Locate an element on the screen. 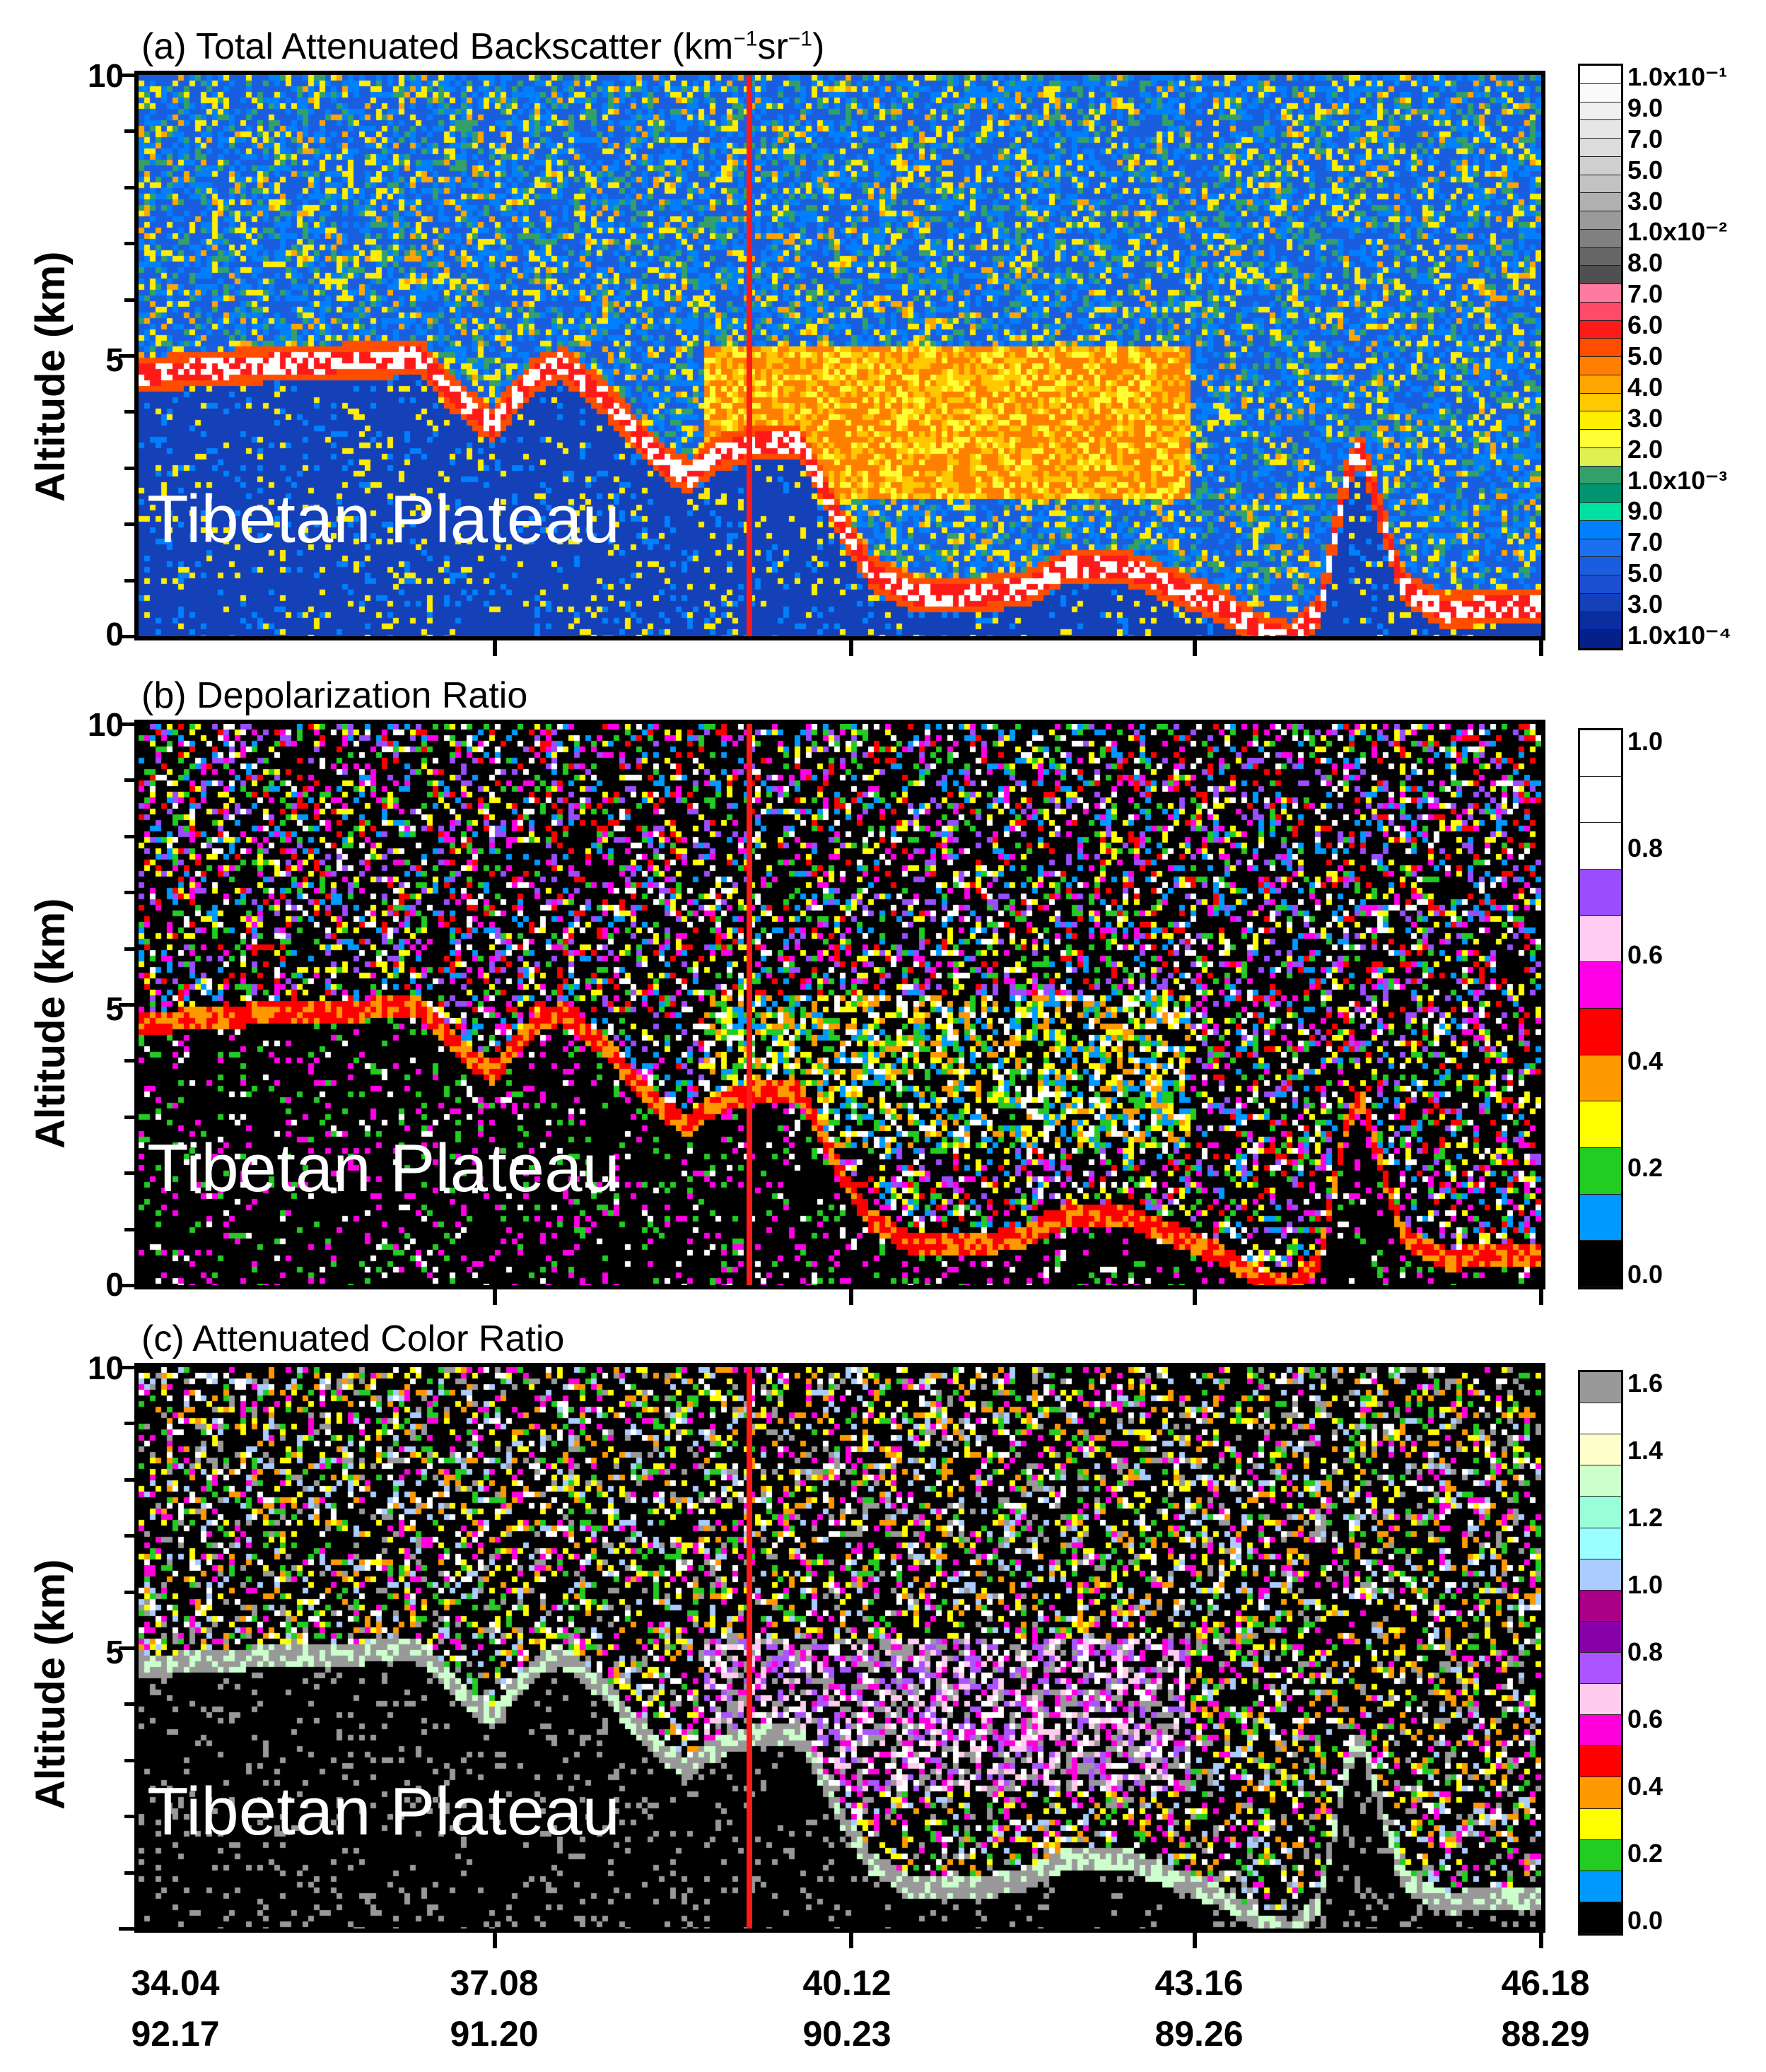 Image resolution: width=1766 pixels, height=2072 pixels. xlabel-lon-3: 89.26 is located at coordinates (1199, 2034).